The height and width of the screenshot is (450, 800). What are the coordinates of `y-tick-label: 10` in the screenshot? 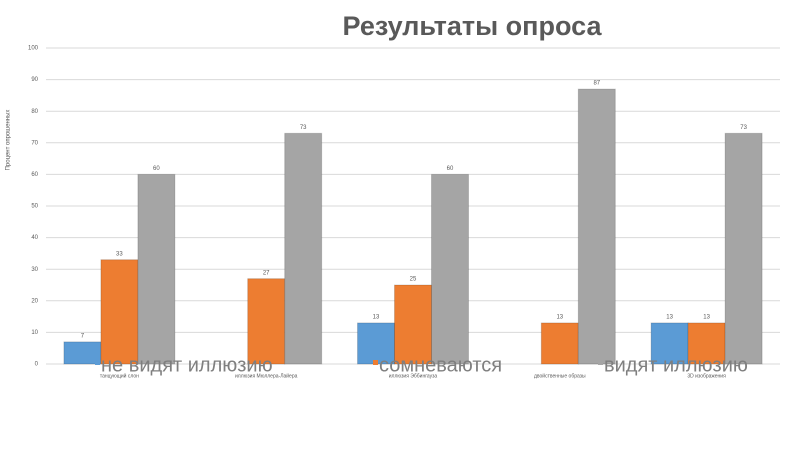 It's located at (34, 333).